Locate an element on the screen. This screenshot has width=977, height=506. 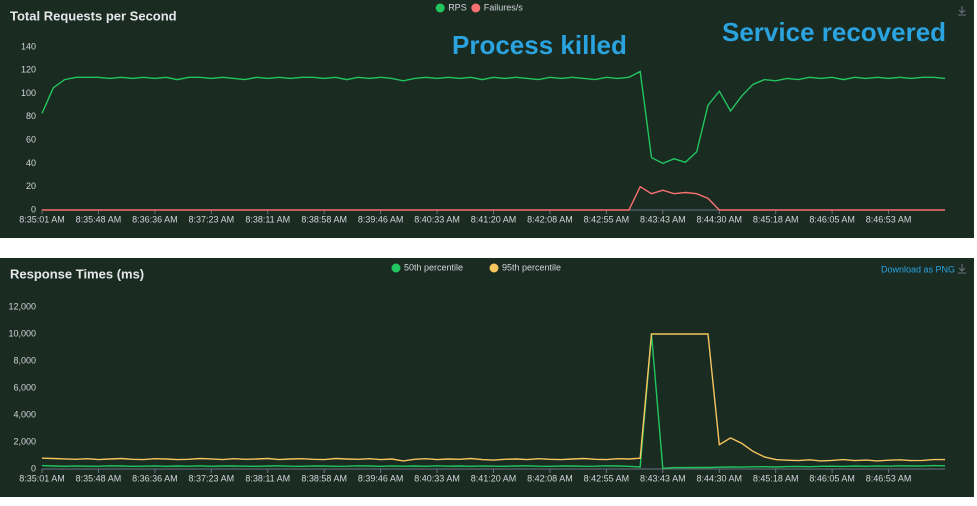
chart-title: Response Times (ms) is located at coordinates (77, 273).